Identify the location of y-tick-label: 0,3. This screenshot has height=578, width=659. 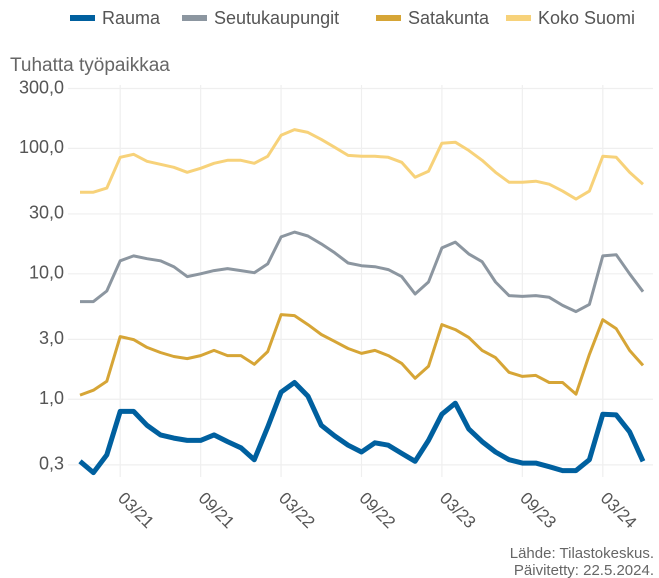
(51, 464).